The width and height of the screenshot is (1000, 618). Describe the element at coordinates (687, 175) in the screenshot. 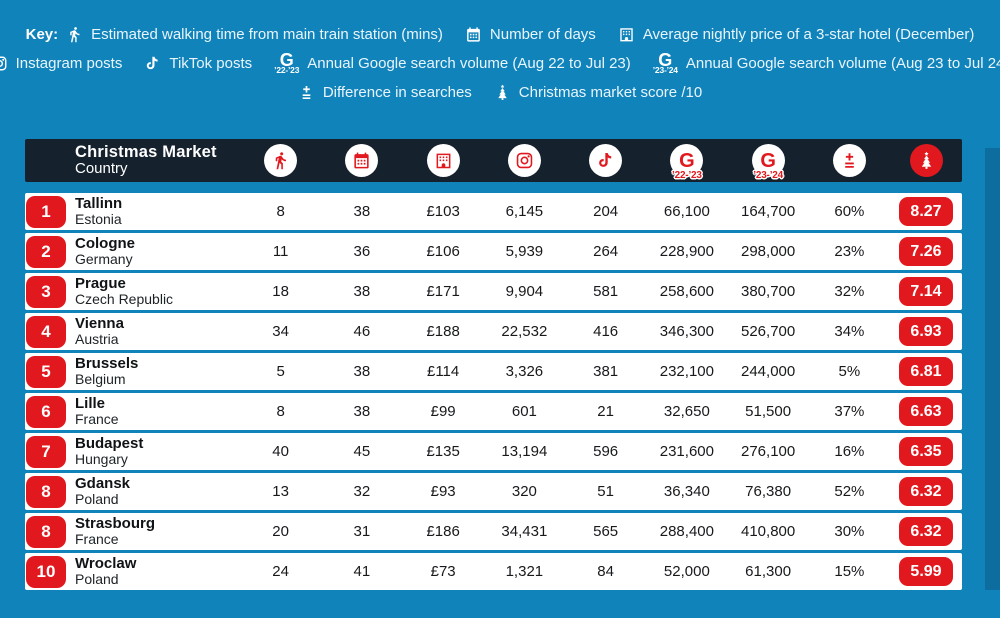

I see `google-22-23-column-label: ’22-’23` at that location.